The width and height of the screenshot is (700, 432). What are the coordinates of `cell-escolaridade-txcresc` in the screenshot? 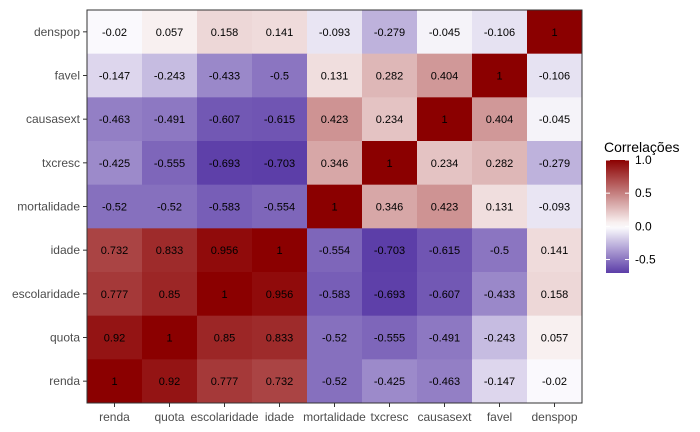 It's located at (390, 294).